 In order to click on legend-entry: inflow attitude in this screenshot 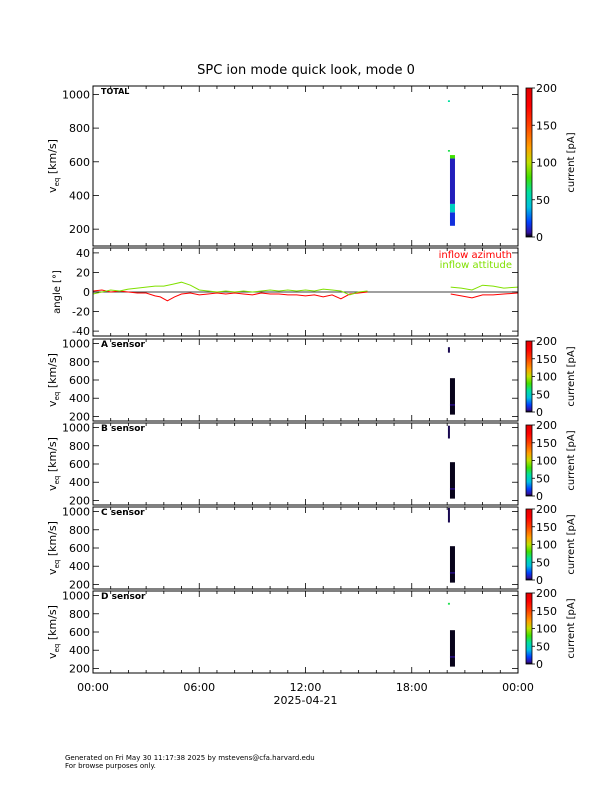, I will do `click(476, 265)`.